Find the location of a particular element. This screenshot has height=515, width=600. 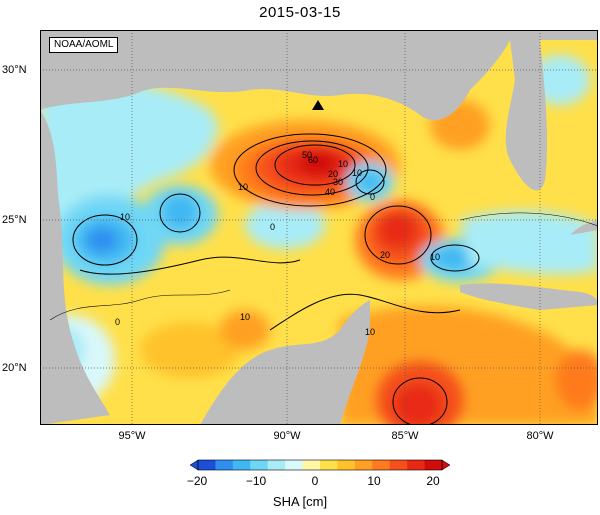

triangle-marker is located at coordinates (318, 105).